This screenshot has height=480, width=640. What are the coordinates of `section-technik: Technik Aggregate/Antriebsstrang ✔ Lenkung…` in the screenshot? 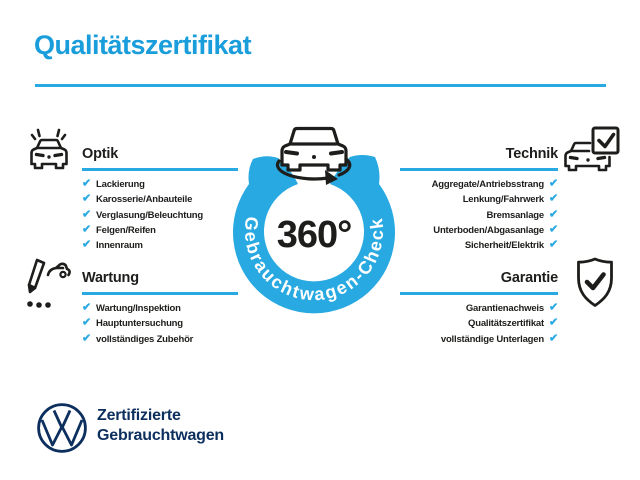 It's located at (479, 199).